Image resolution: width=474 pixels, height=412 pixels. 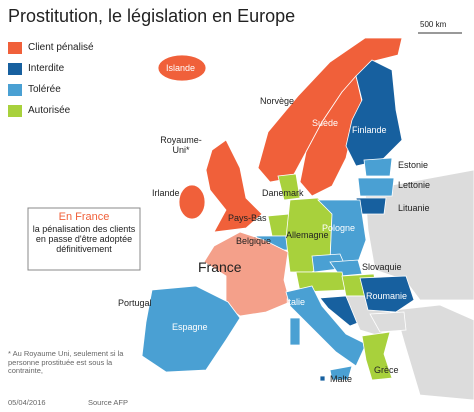 I want to click on country-label: France, so click(x=220, y=267).